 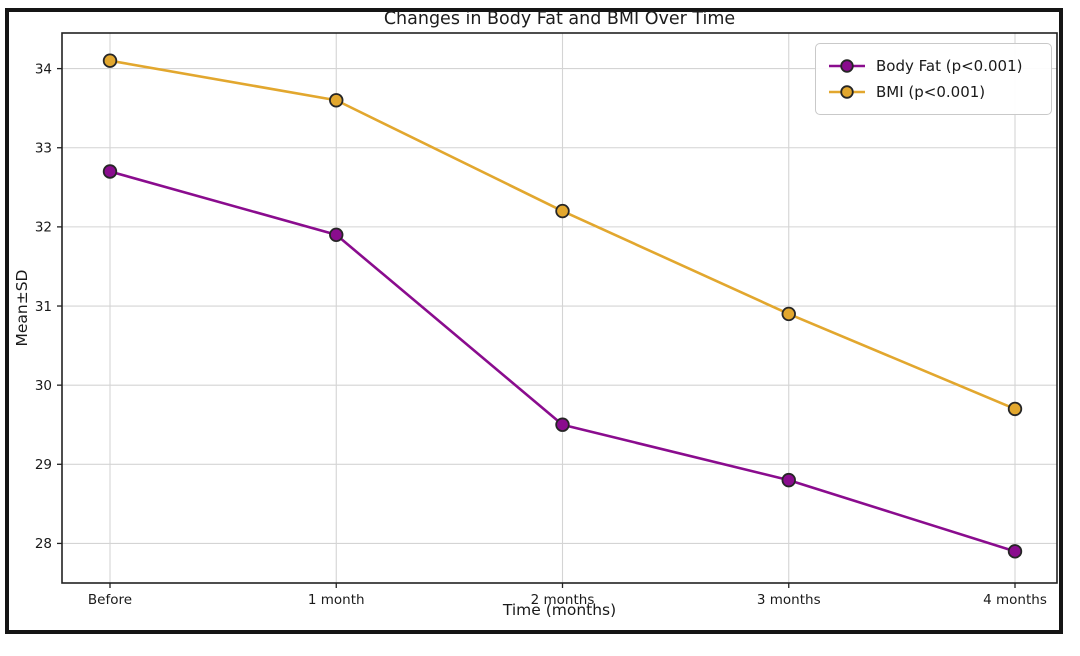 What do you see at coordinates (110, 600) in the screenshot?
I see `x-tick-label: Before` at bounding box center [110, 600].